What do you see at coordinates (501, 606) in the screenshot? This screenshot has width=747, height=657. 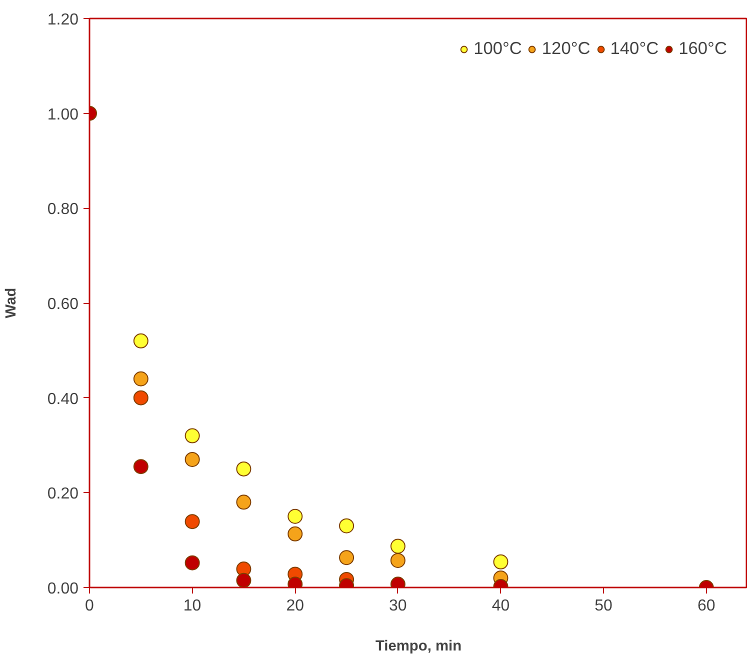 I see `x-tick-label: 40` at bounding box center [501, 606].